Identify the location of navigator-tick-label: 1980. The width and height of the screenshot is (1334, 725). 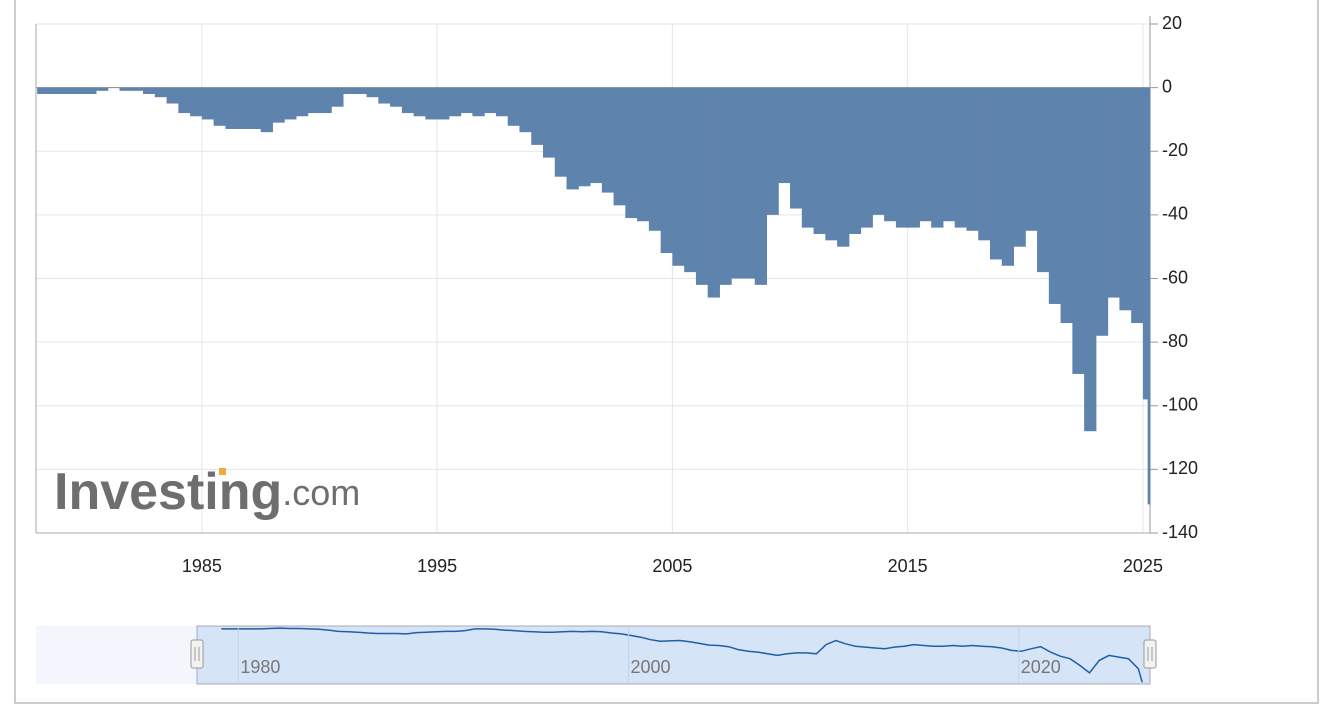
(260, 667).